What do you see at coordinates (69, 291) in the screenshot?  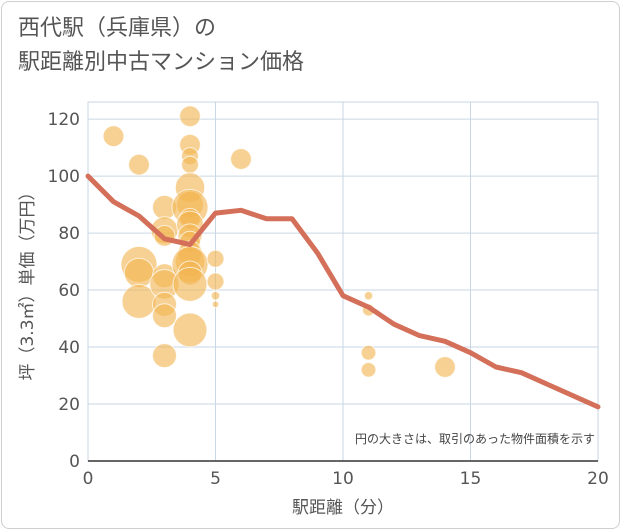 I see `y-tick-label: 60` at bounding box center [69, 291].